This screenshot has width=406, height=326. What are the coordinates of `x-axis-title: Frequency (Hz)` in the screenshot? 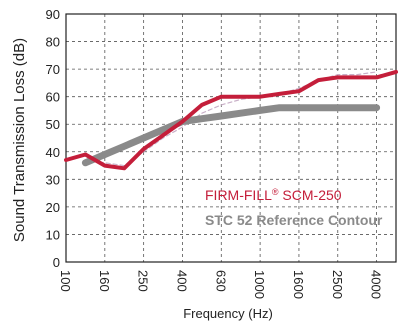 It's located at (228, 313).